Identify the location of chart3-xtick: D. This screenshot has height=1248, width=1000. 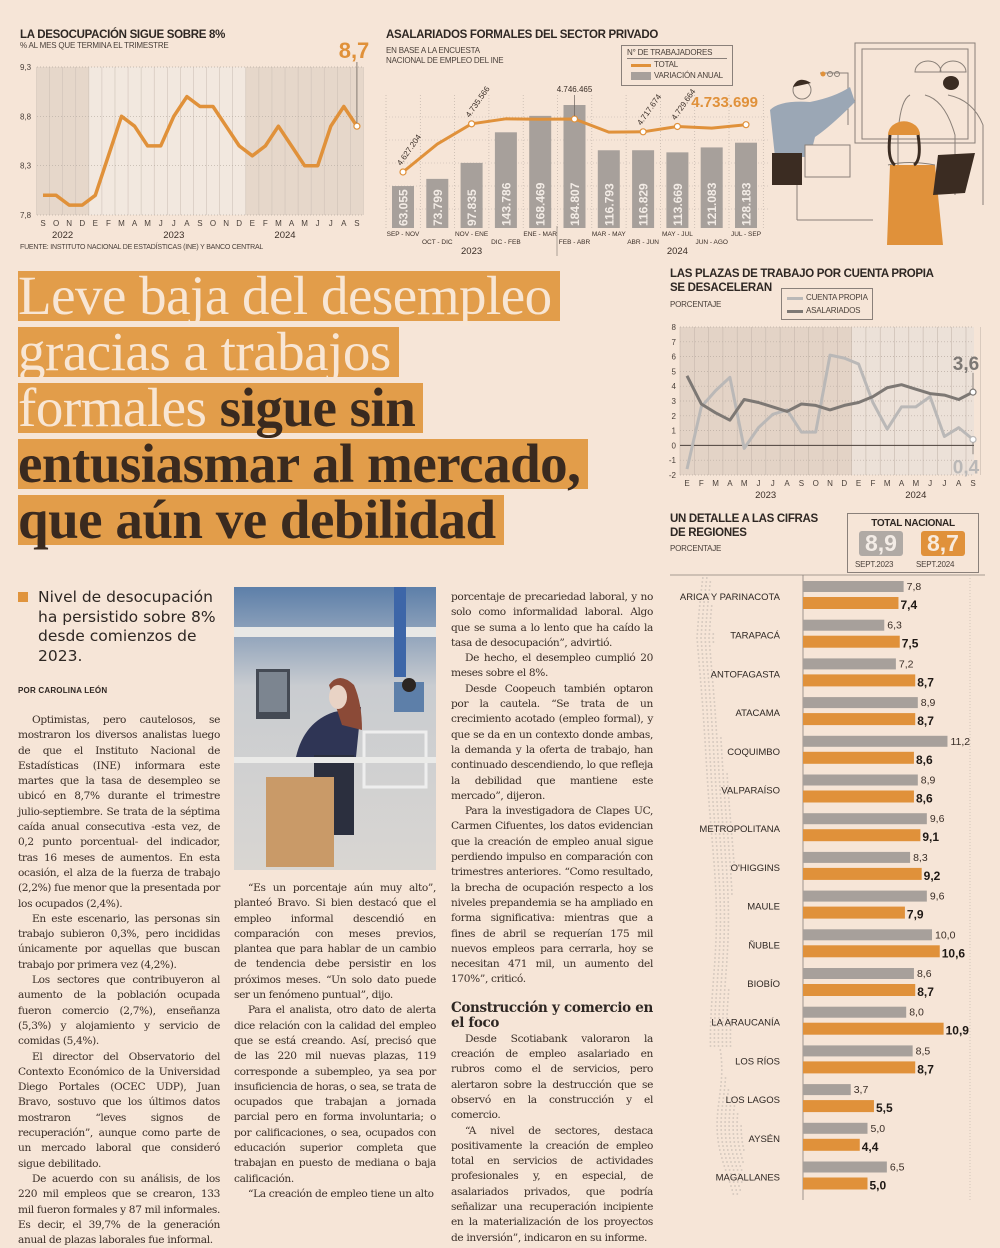
(844, 483).